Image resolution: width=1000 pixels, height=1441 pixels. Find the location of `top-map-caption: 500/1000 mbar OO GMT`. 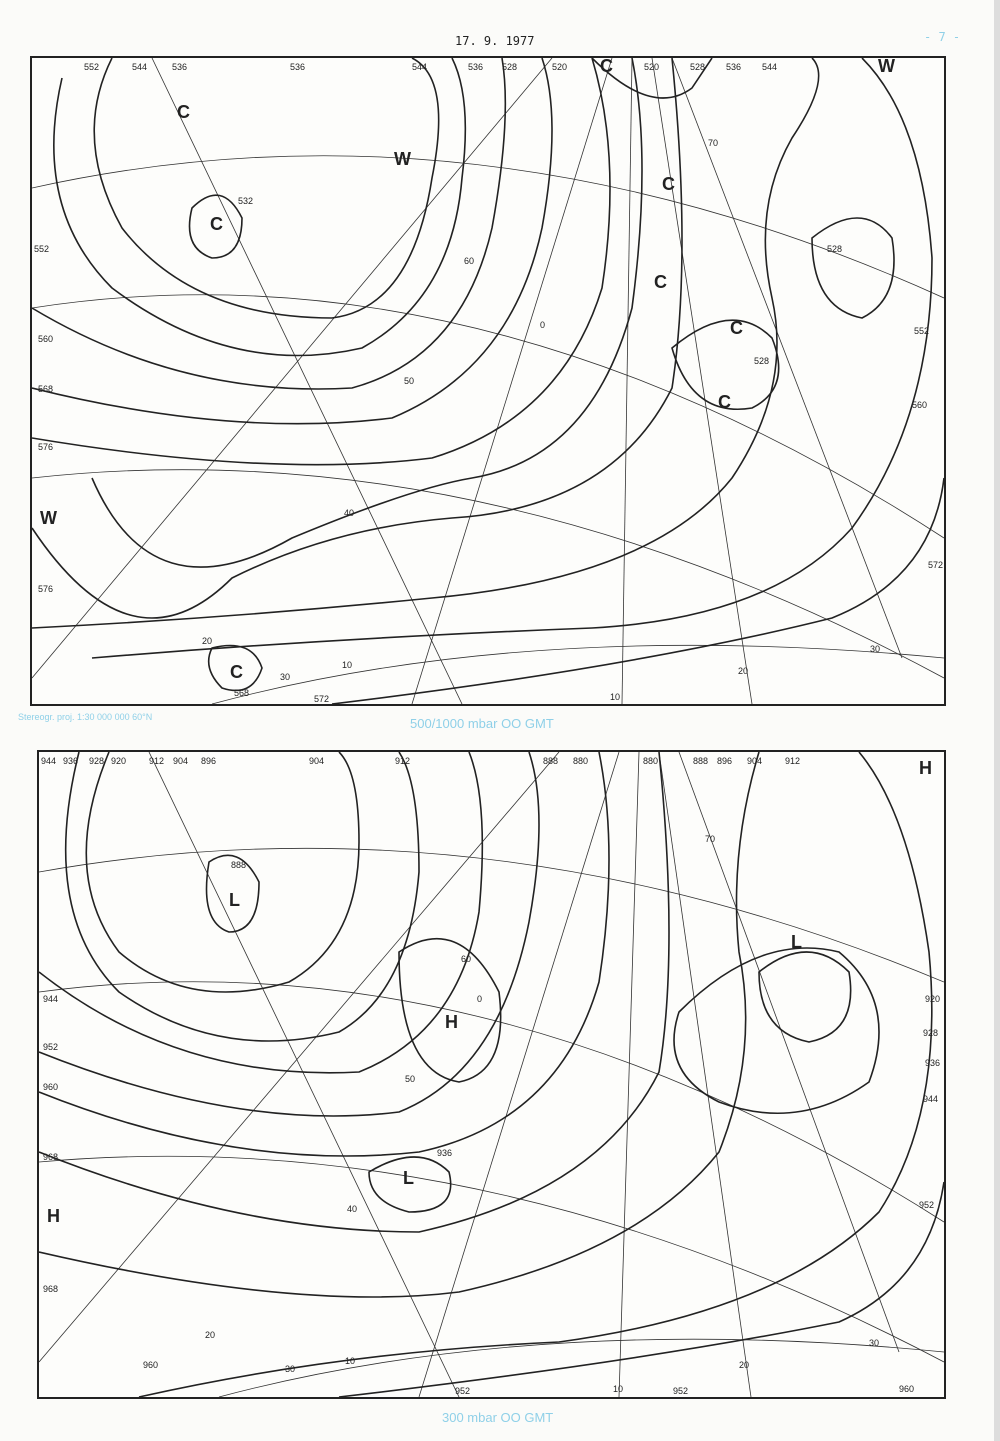

top-map-caption: 500/1000 mbar OO GMT is located at coordinates (482, 723).